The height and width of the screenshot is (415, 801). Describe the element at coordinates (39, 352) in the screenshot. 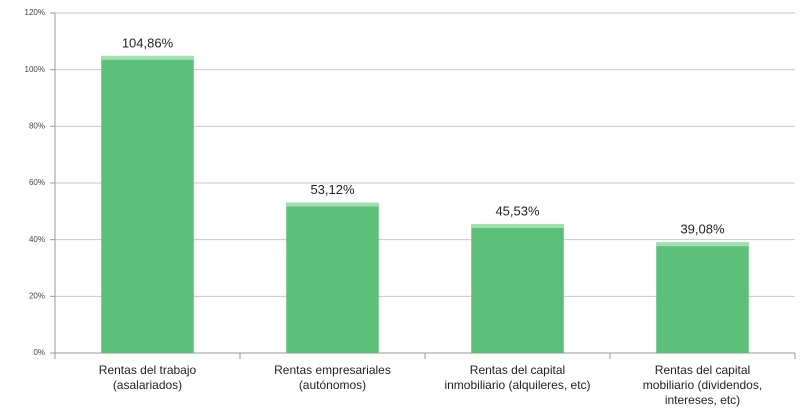

I see `y-tick-label: 0%` at that location.